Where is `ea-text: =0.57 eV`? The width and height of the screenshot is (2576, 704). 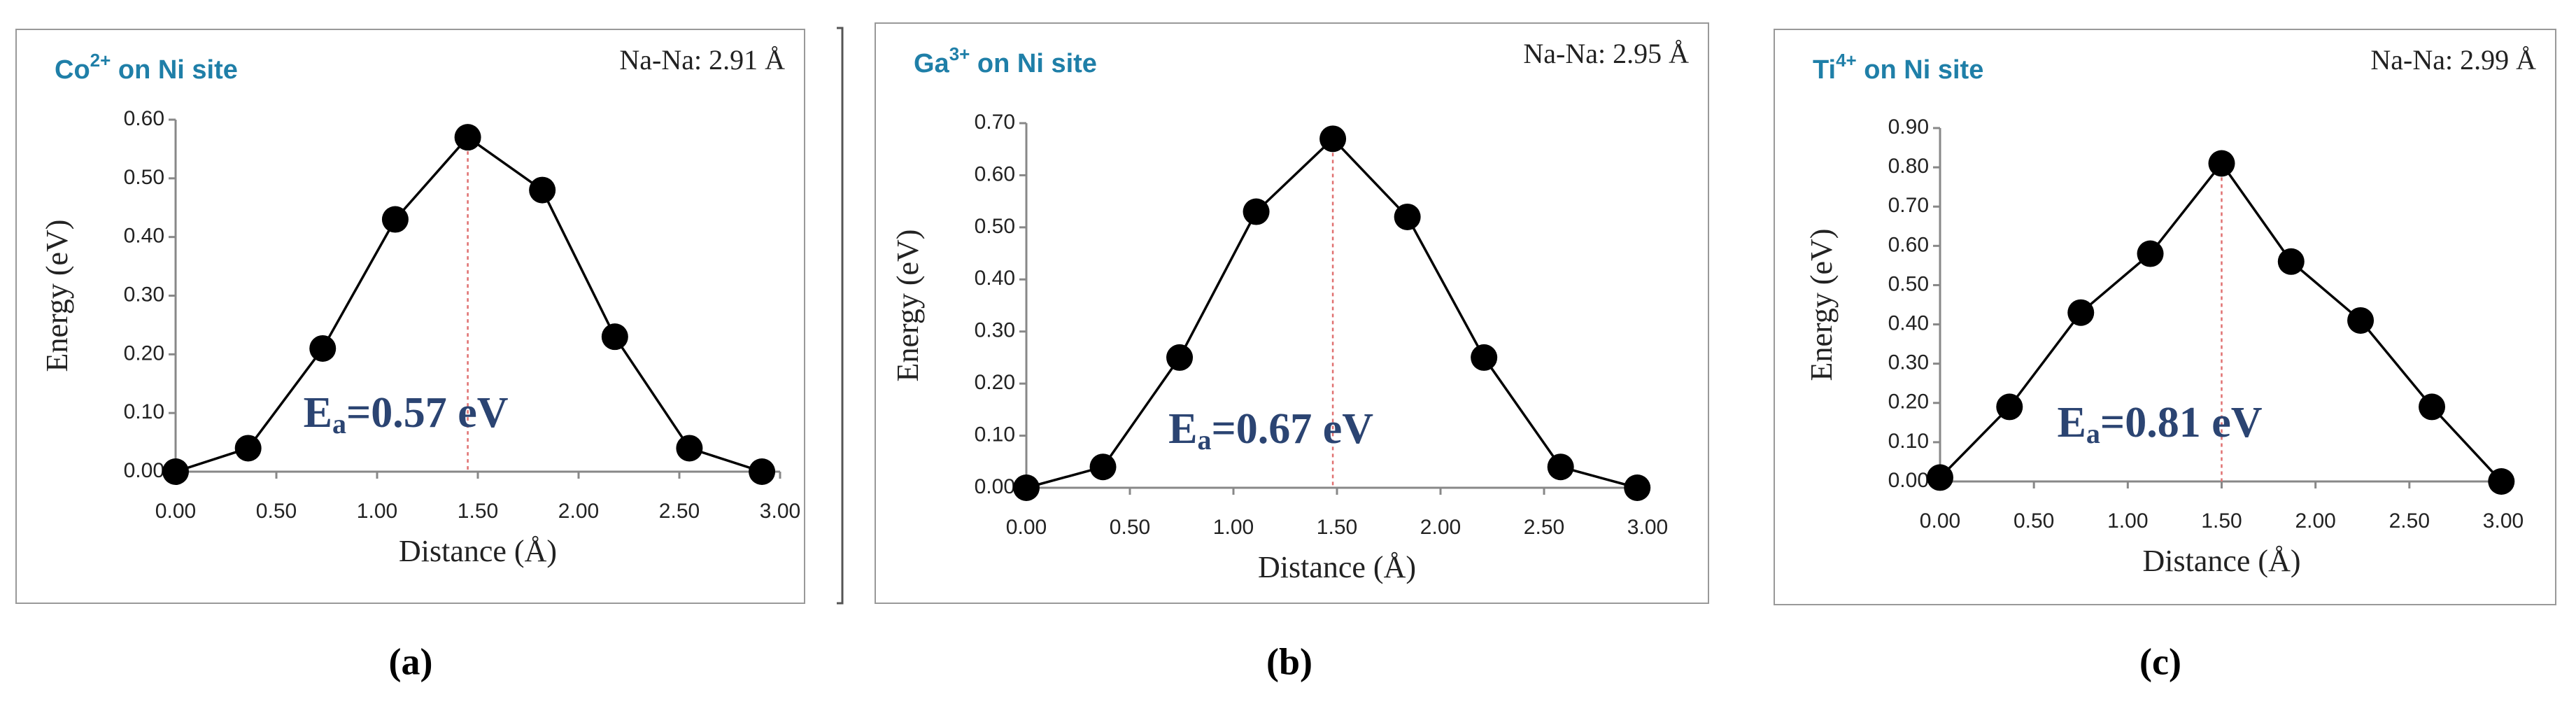
ea-text: =0.57 eV is located at coordinates (427, 413).